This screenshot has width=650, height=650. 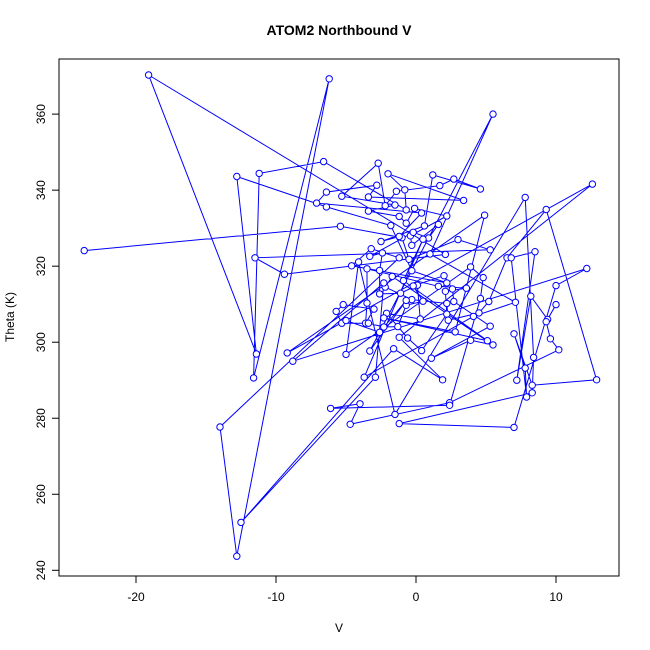 I want to click on y-tick-label-3: 300, so click(x=41, y=342).